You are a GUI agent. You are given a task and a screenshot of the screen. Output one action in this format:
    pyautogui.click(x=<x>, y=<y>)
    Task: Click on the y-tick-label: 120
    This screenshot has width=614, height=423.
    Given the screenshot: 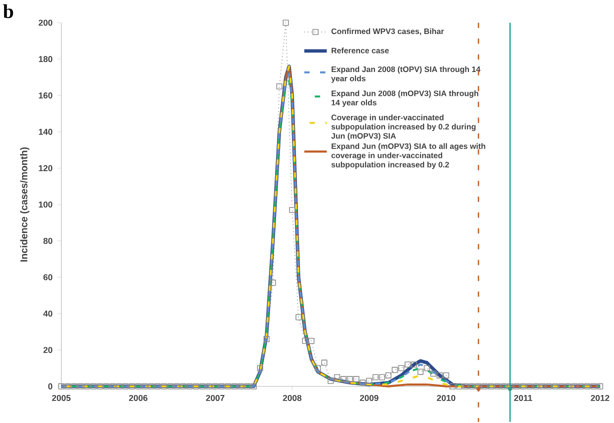 What is the action you would take?
    pyautogui.click(x=45, y=168)
    